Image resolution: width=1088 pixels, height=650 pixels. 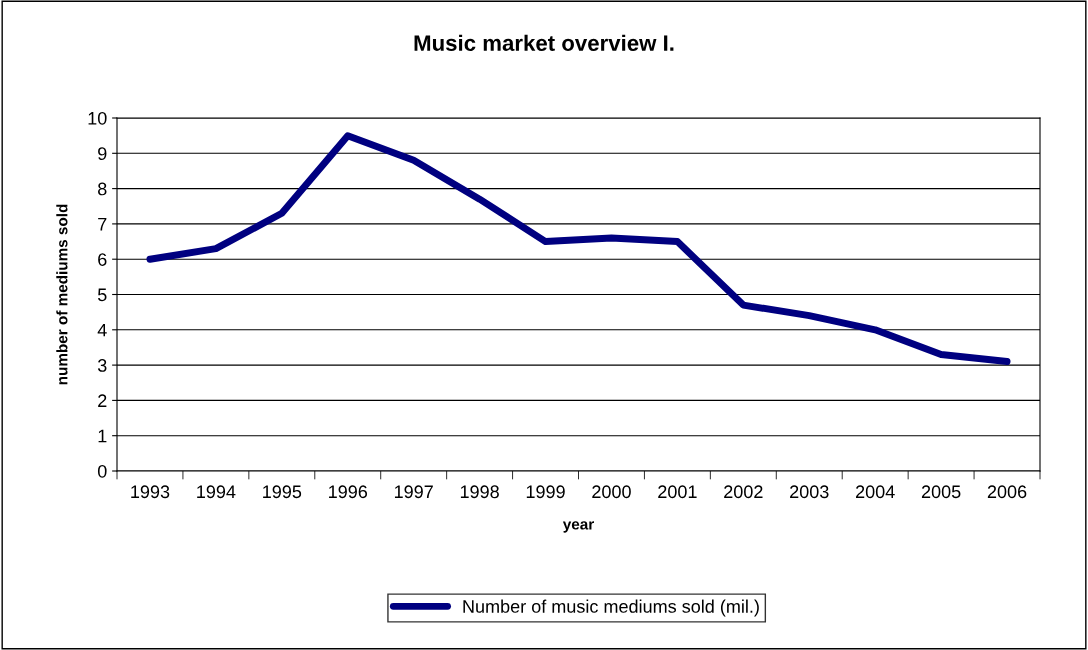 What do you see at coordinates (282, 492) in the screenshot?
I see `x-tick-label: 1995` at bounding box center [282, 492].